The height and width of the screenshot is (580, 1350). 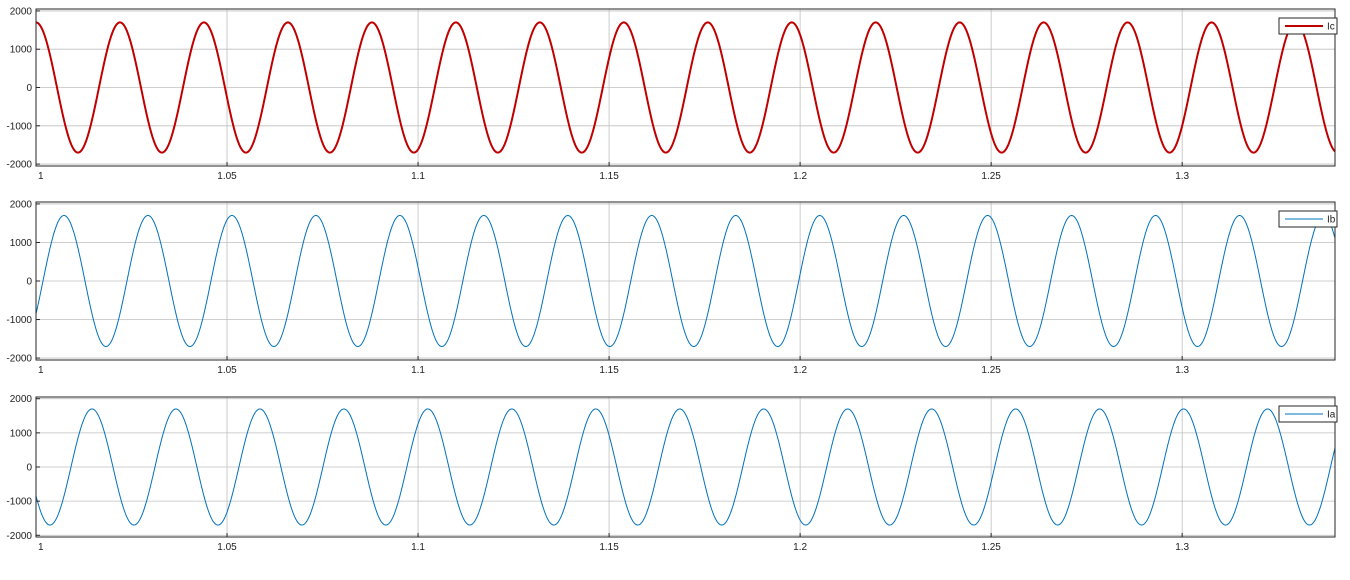 What do you see at coordinates (1308, 219) in the screenshot?
I see `legend: Ib` at bounding box center [1308, 219].